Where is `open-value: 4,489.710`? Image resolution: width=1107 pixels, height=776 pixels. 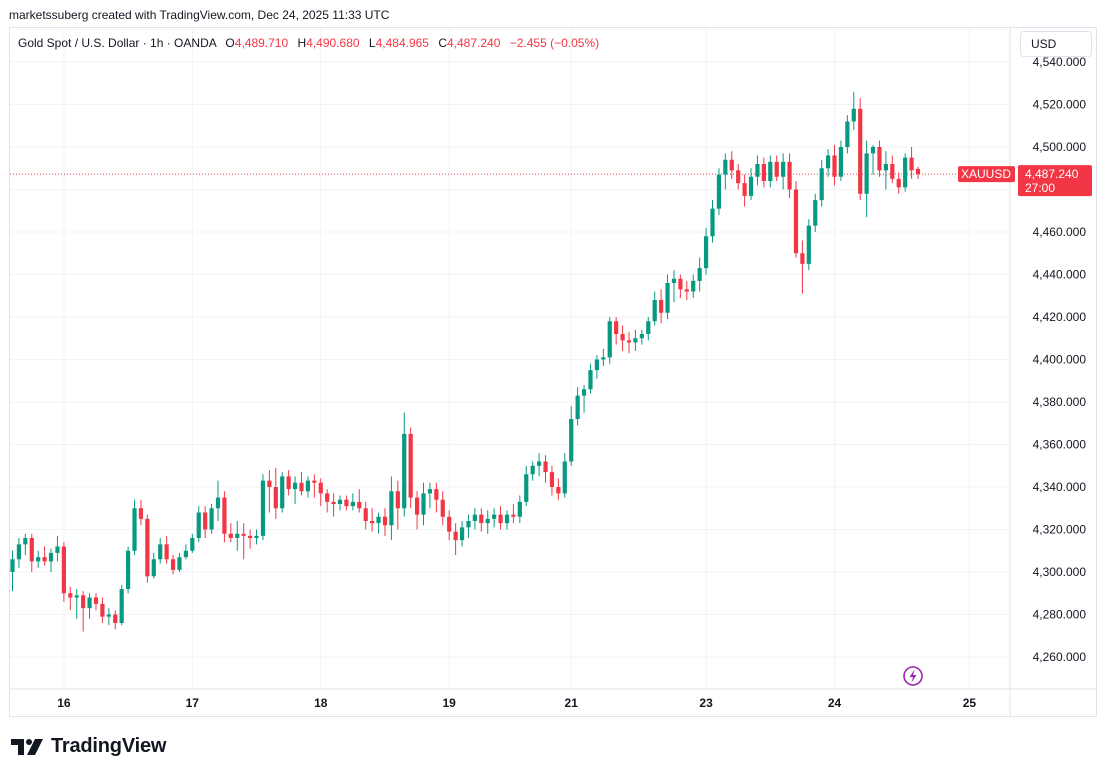
open-value: 4,489.710 is located at coordinates (261, 43).